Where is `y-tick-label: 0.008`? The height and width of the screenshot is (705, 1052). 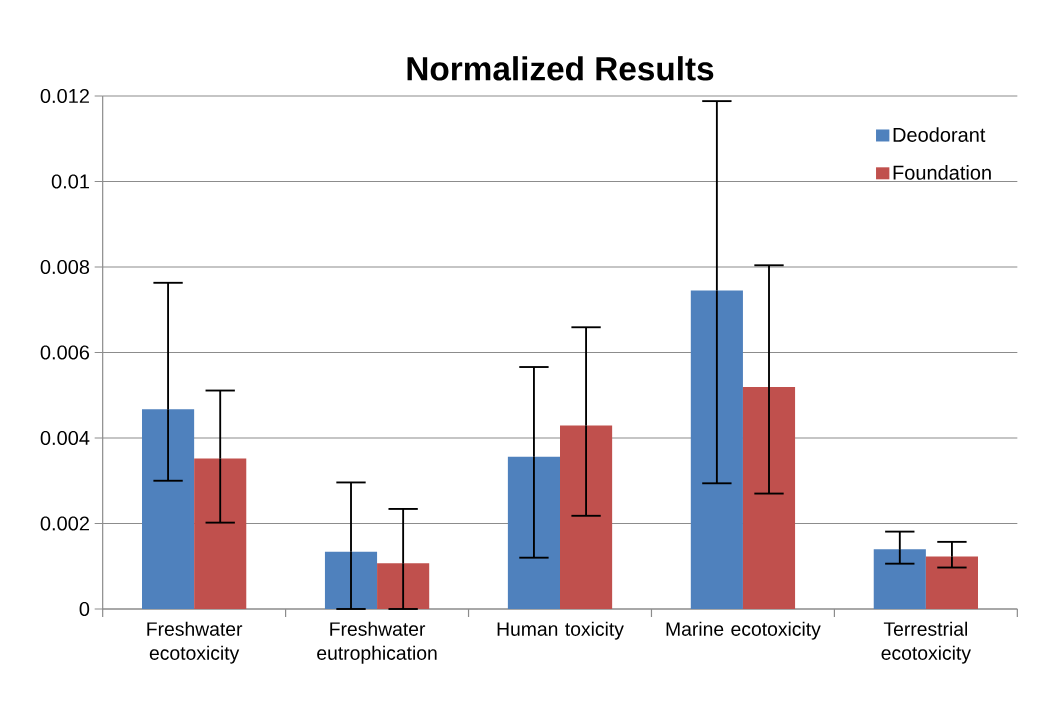 y-tick-label: 0.008 is located at coordinates (65, 267).